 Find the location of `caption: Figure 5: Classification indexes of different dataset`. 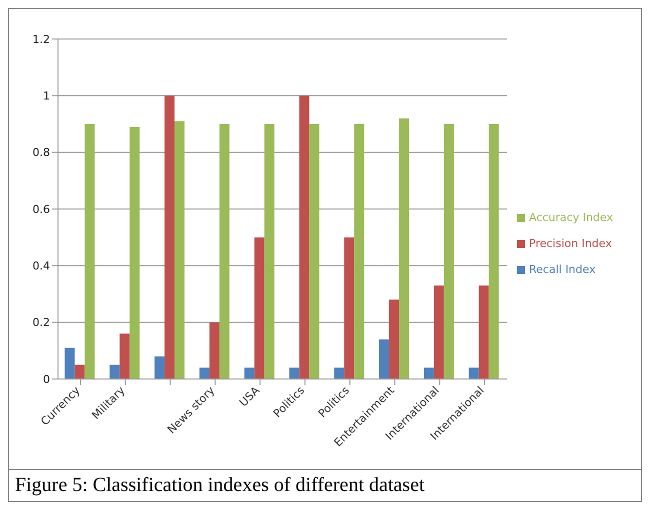

caption: Figure 5: Classification indexes of different dataset is located at coordinates (325, 485).